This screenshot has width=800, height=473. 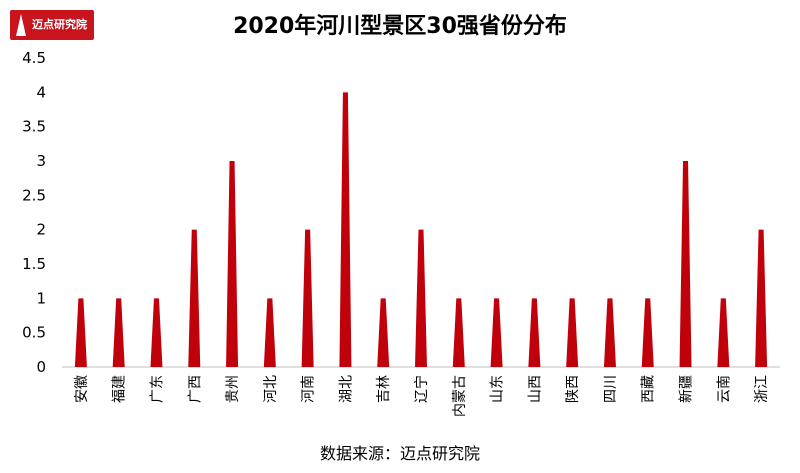 What do you see at coordinates (649, 389) in the screenshot?
I see `x-tick-label: 西藏` at bounding box center [649, 389].